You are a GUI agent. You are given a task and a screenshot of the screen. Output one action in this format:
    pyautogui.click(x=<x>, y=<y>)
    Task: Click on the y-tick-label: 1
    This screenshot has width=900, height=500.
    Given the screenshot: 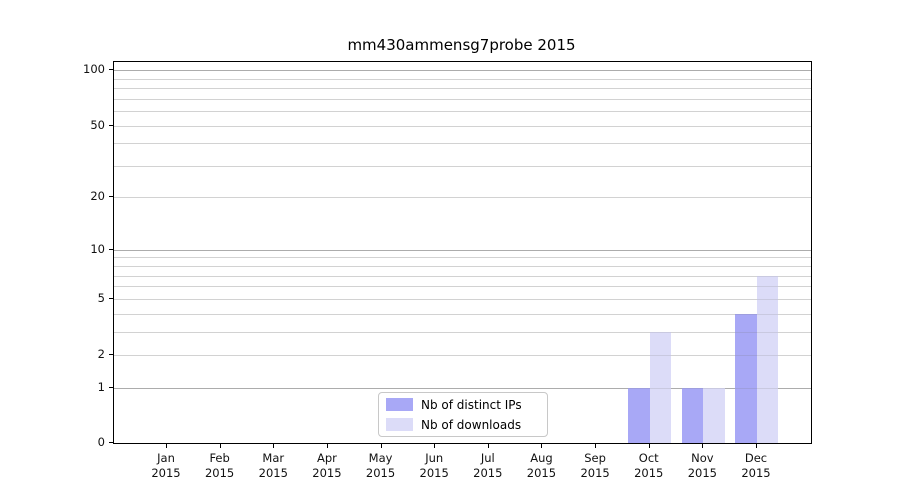 What is the action you would take?
    pyautogui.click(x=101, y=386)
    